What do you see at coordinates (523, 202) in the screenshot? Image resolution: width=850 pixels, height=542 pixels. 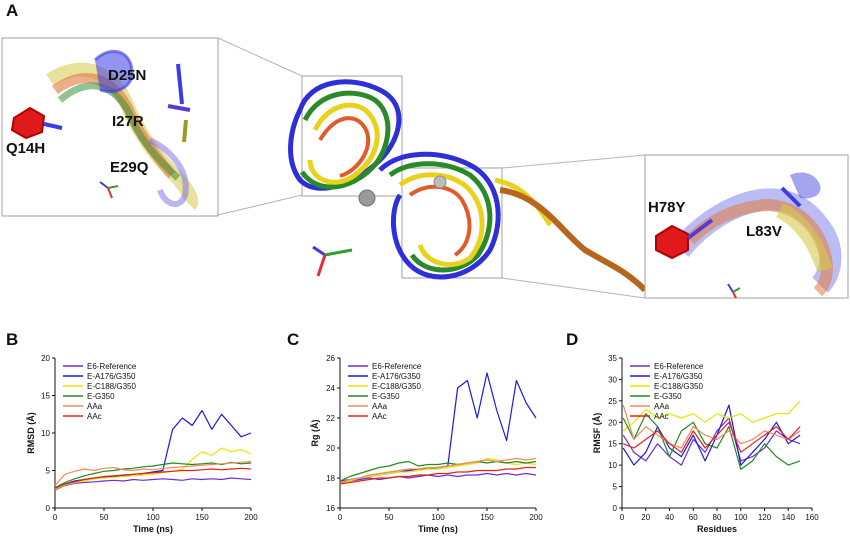 I see `loop-yellow` at bounding box center [523, 202].